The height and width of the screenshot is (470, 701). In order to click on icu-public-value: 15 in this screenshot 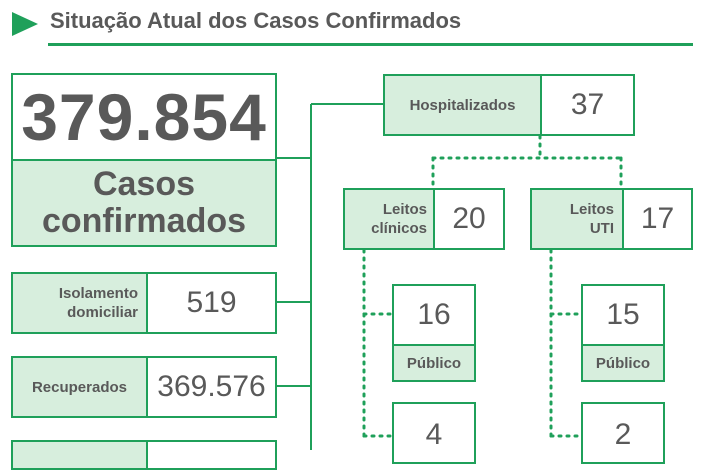, I will do `click(623, 315)`.